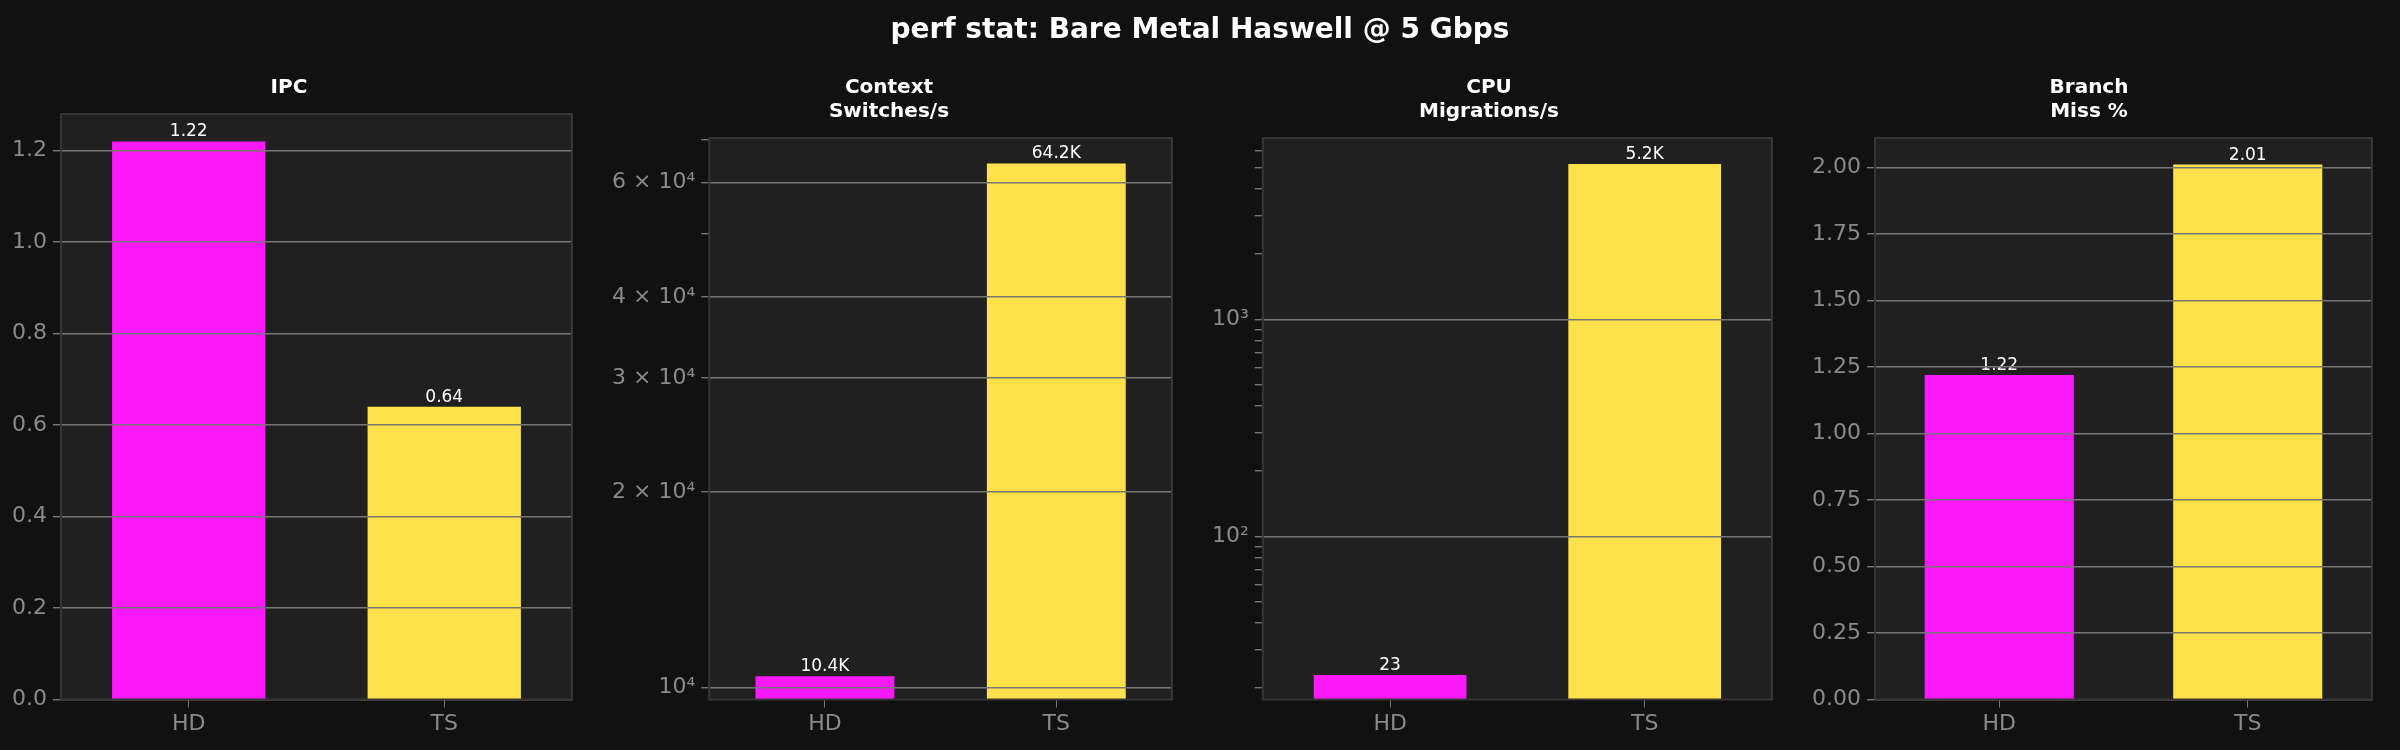  I want to click on chart-title: Context Switches/s, so click(889, 98).